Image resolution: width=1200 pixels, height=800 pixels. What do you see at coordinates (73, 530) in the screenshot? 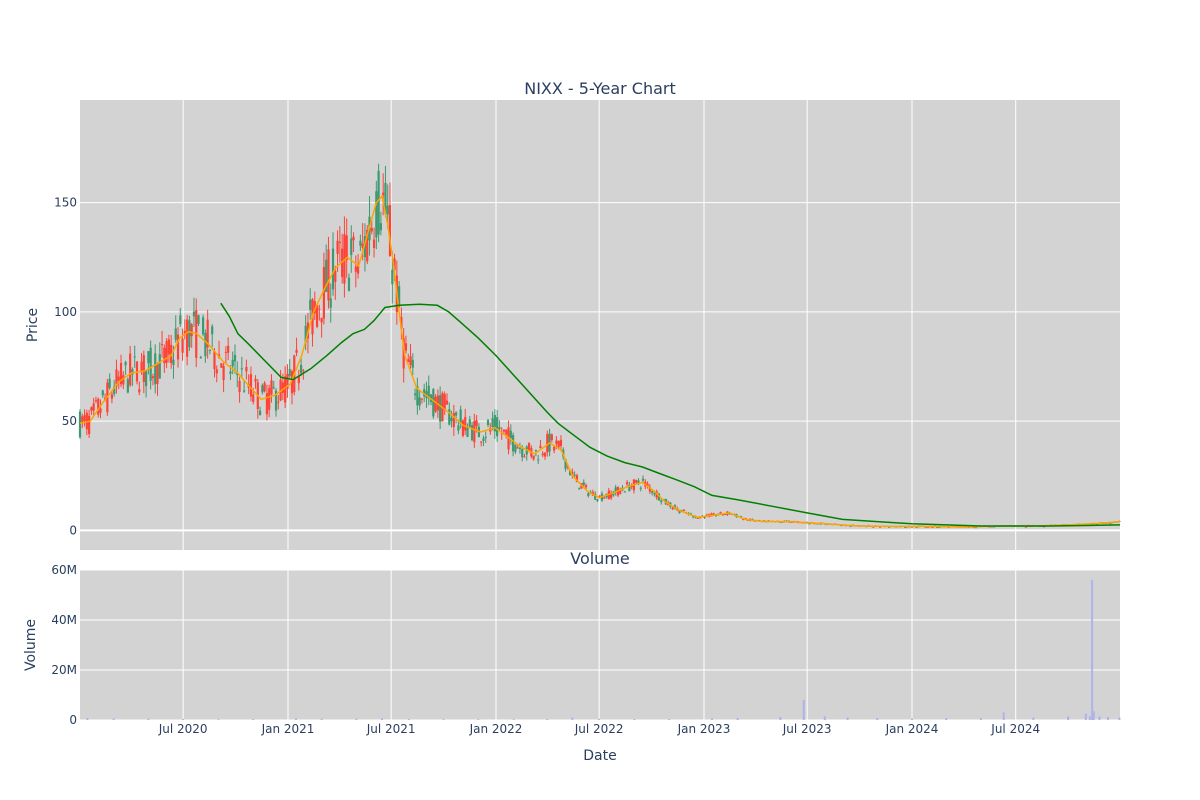
I see `price-y-tick-label: 0` at bounding box center [73, 530].